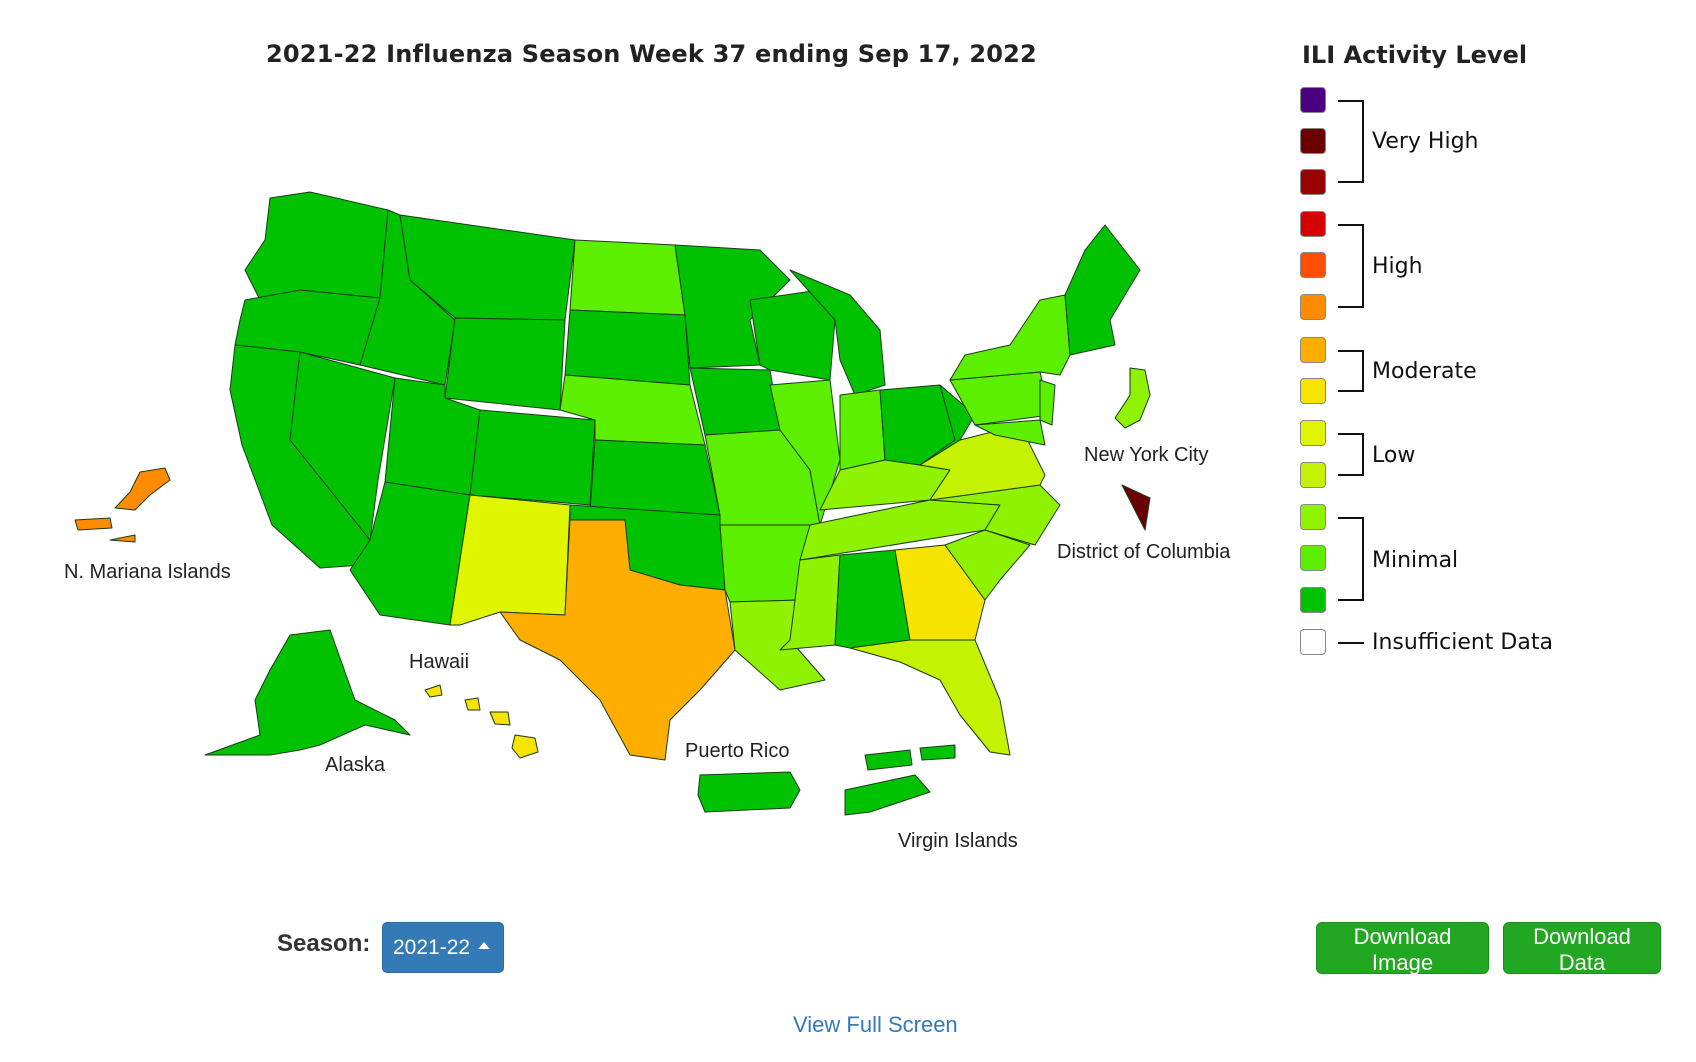 The image size is (1696, 1062). Describe the element at coordinates (617, 640) in the screenshot. I see `state-tx` at that location.